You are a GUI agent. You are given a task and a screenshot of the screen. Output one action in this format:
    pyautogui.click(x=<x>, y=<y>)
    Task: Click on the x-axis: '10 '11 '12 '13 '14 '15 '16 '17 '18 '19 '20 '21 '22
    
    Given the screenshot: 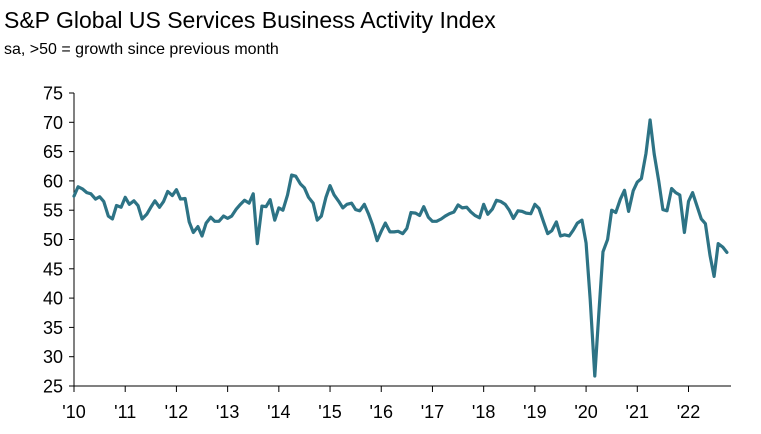 What is the action you would take?
    pyautogui.click(x=396, y=403)
    